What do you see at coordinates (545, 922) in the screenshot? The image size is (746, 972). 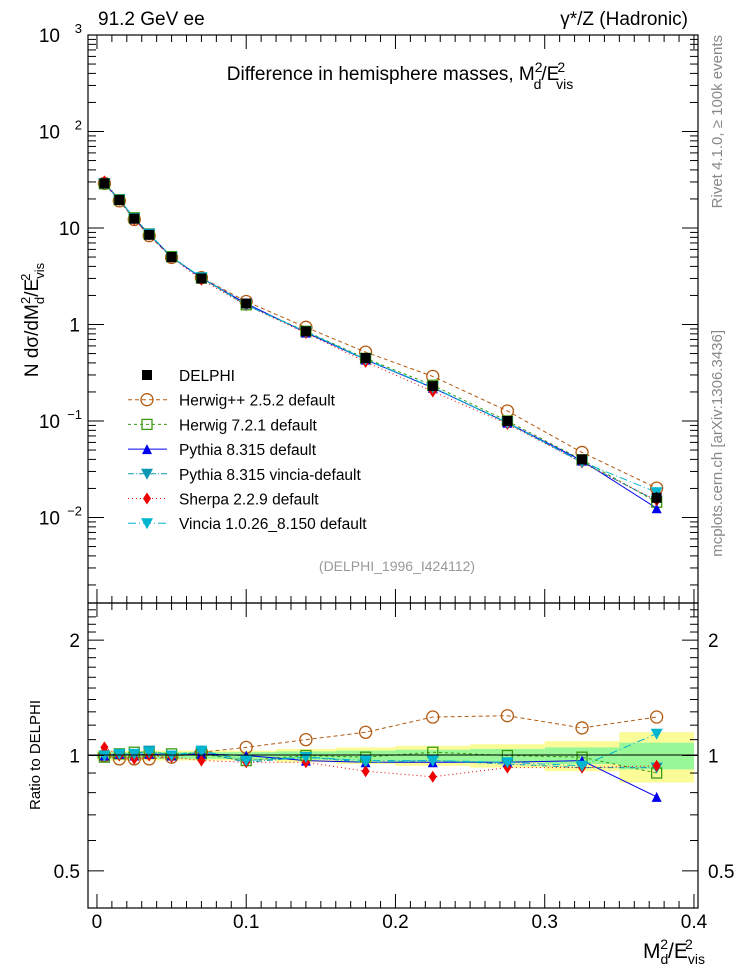 I see `x-tick-label: 0.3` at bounding box center [545, 922].